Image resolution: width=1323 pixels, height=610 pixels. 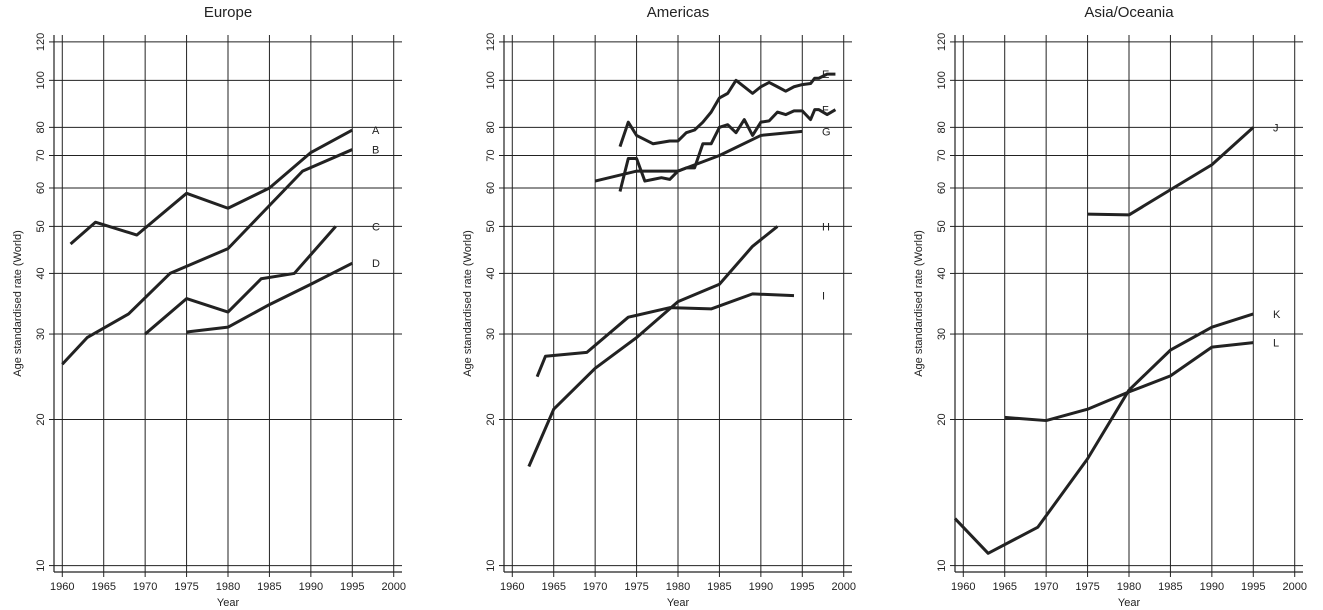 What do you see at coordinates (375, 151) in the screenshot?
I see `series-label: B` at bounding box center [375, 151].